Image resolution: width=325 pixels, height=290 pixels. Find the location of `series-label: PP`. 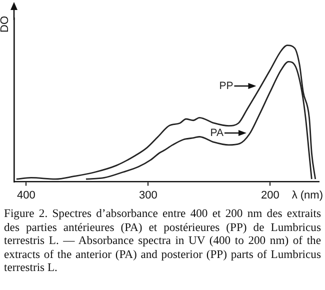

series-label: PP is located at coordinates (226, 86).